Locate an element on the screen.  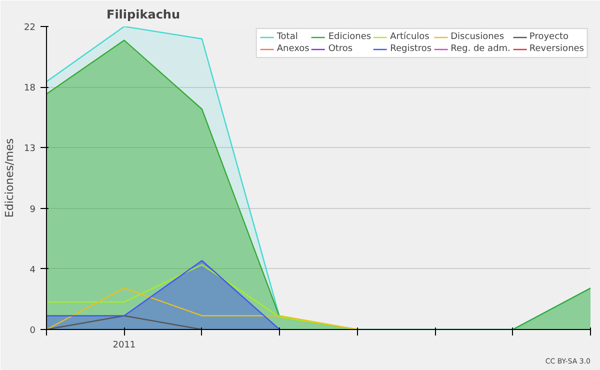
y-tick-label: 22 is located at coordinates (30, 28).